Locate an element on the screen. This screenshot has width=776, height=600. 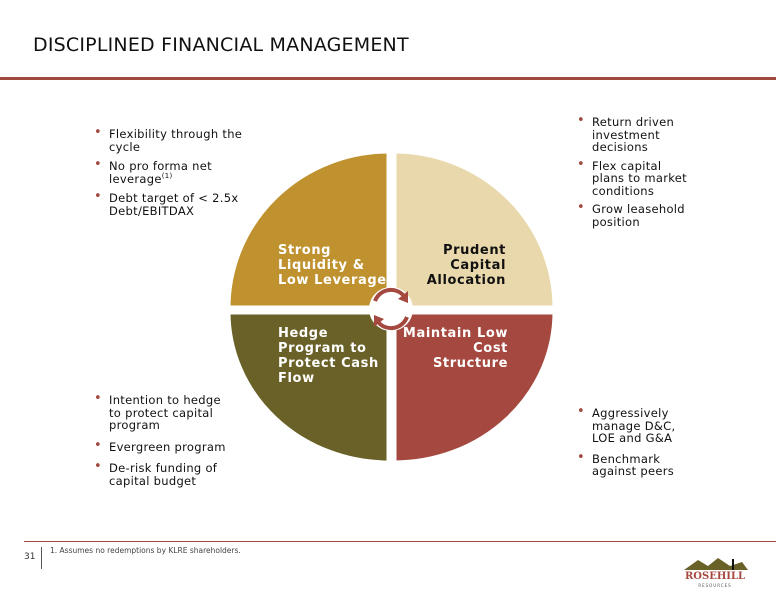
list-item: Flexibility through the cycle is located at coordinates (173, 140).